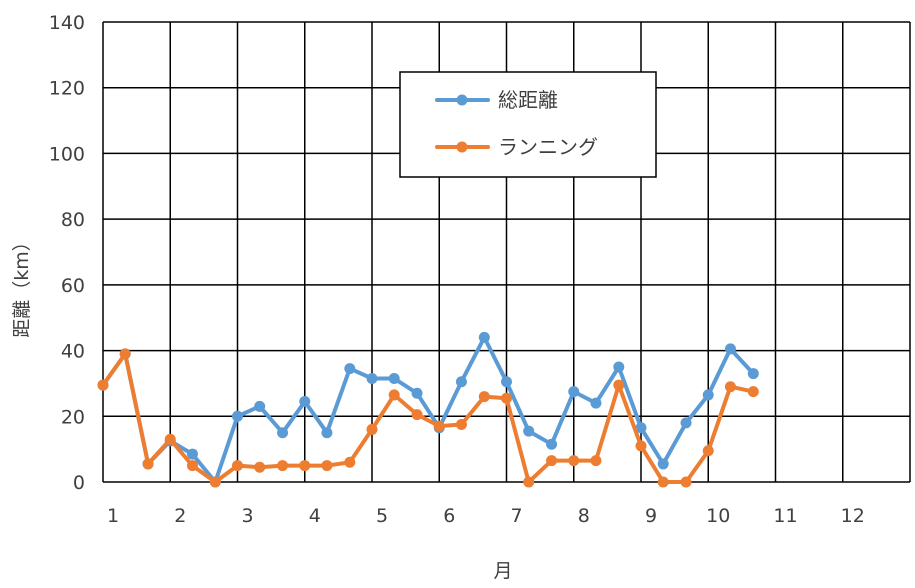  Describe the element at coordinates (718, 516) in the screenshot. I see `x-tick-label: 10` at that location.